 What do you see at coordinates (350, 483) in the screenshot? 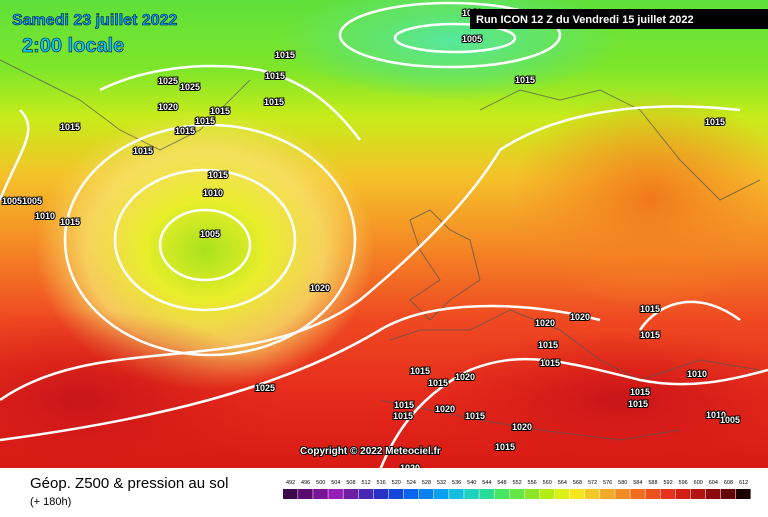
I see `scale-label: 508` at bounding box center [350, 483].